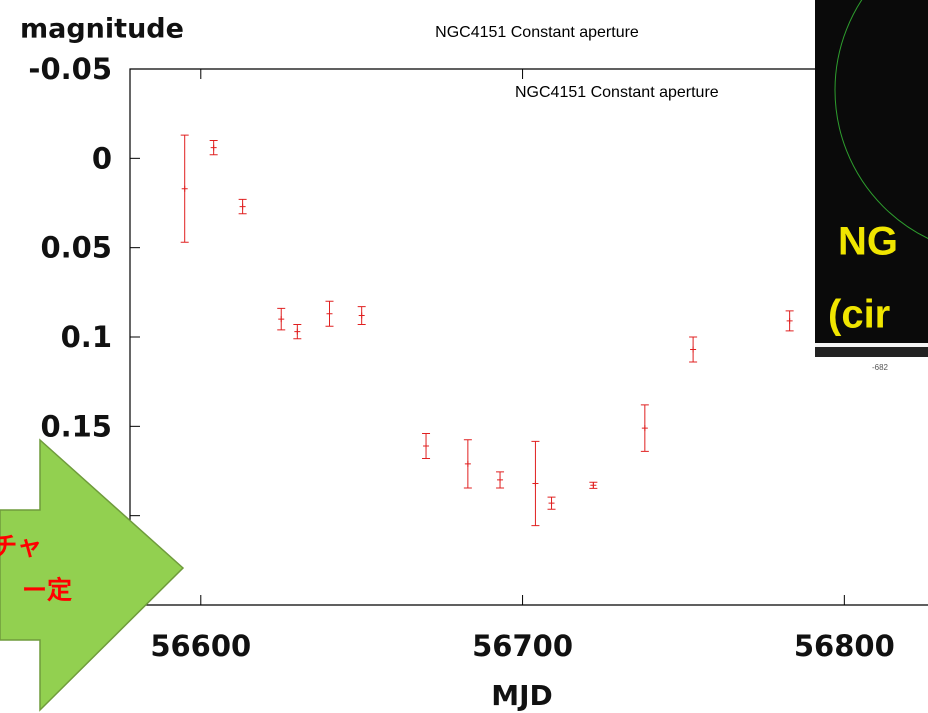 This screenshot has width=928, height=713. Describe the element at coordinates (844, 646) in the screenshot. I see `x-tick-label: 56800` at that location.